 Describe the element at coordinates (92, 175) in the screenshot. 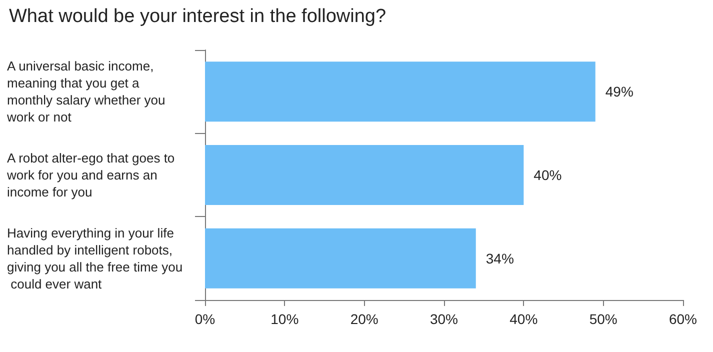

I see `y-tick-label: A robot alter-ego that goes to work for you and earns an income for you` at that location.